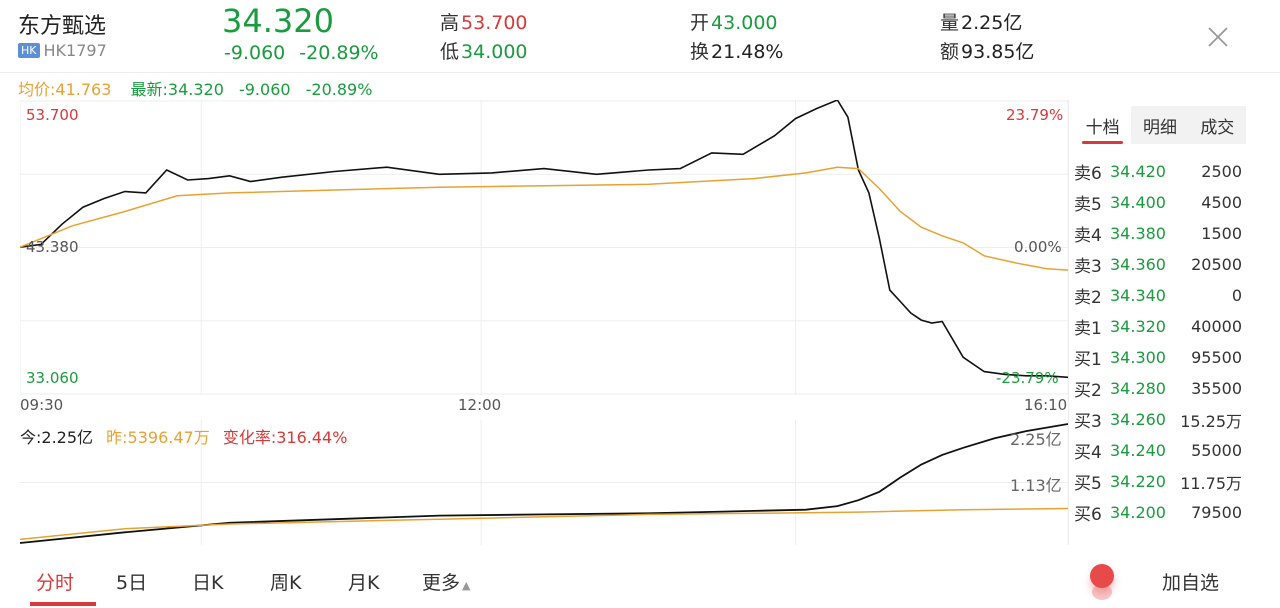 Image resolution: width=1280 pixels, height=608 pixels. I want to click on turnover-stat: 换 21.48%, so click(737, 52).